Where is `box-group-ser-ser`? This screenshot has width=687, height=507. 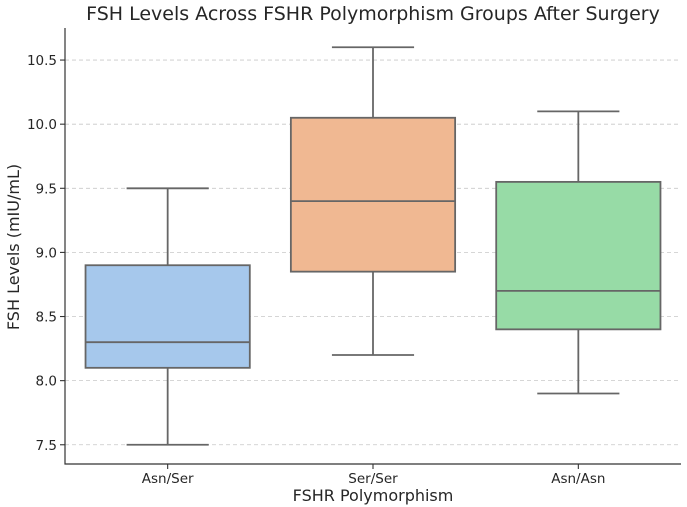
box-group-ser-ser is located at coordinates (373, 201).